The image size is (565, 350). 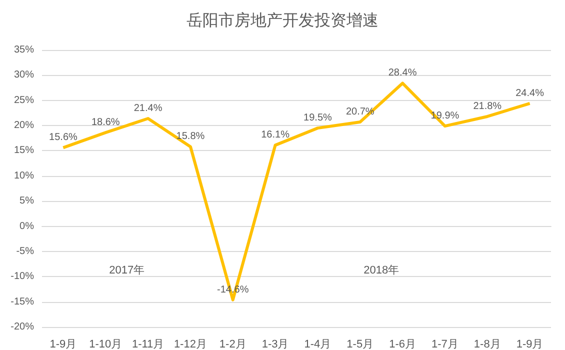 I want to click on x-tick-label: 1-2月, so click(x=232, y=344).